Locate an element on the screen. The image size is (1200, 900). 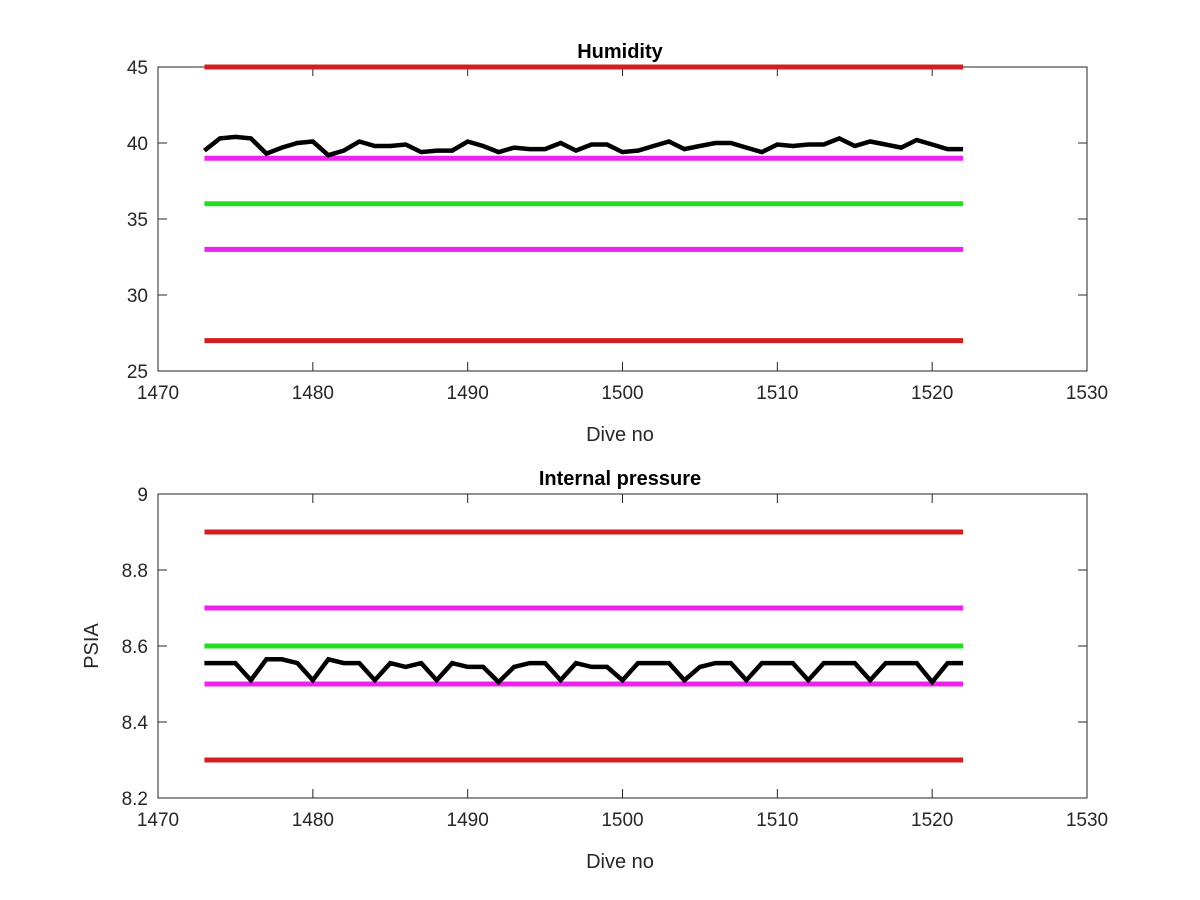
humidity-data-series-line is located at coordinates (583, 146).